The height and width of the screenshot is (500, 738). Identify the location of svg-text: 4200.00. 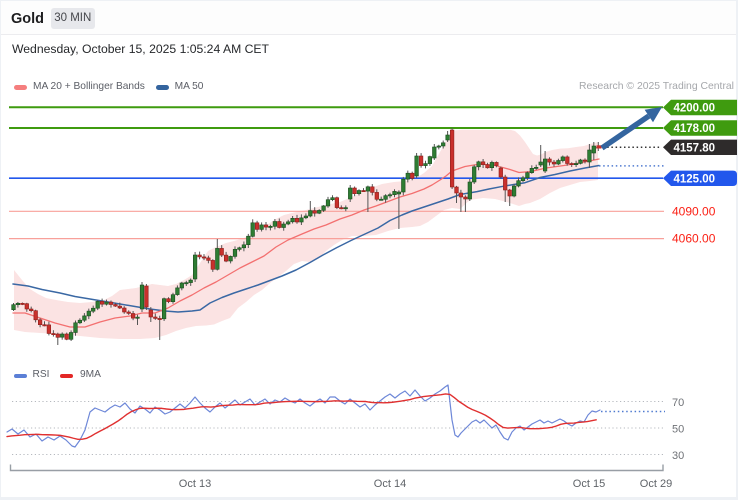
(695, 109).